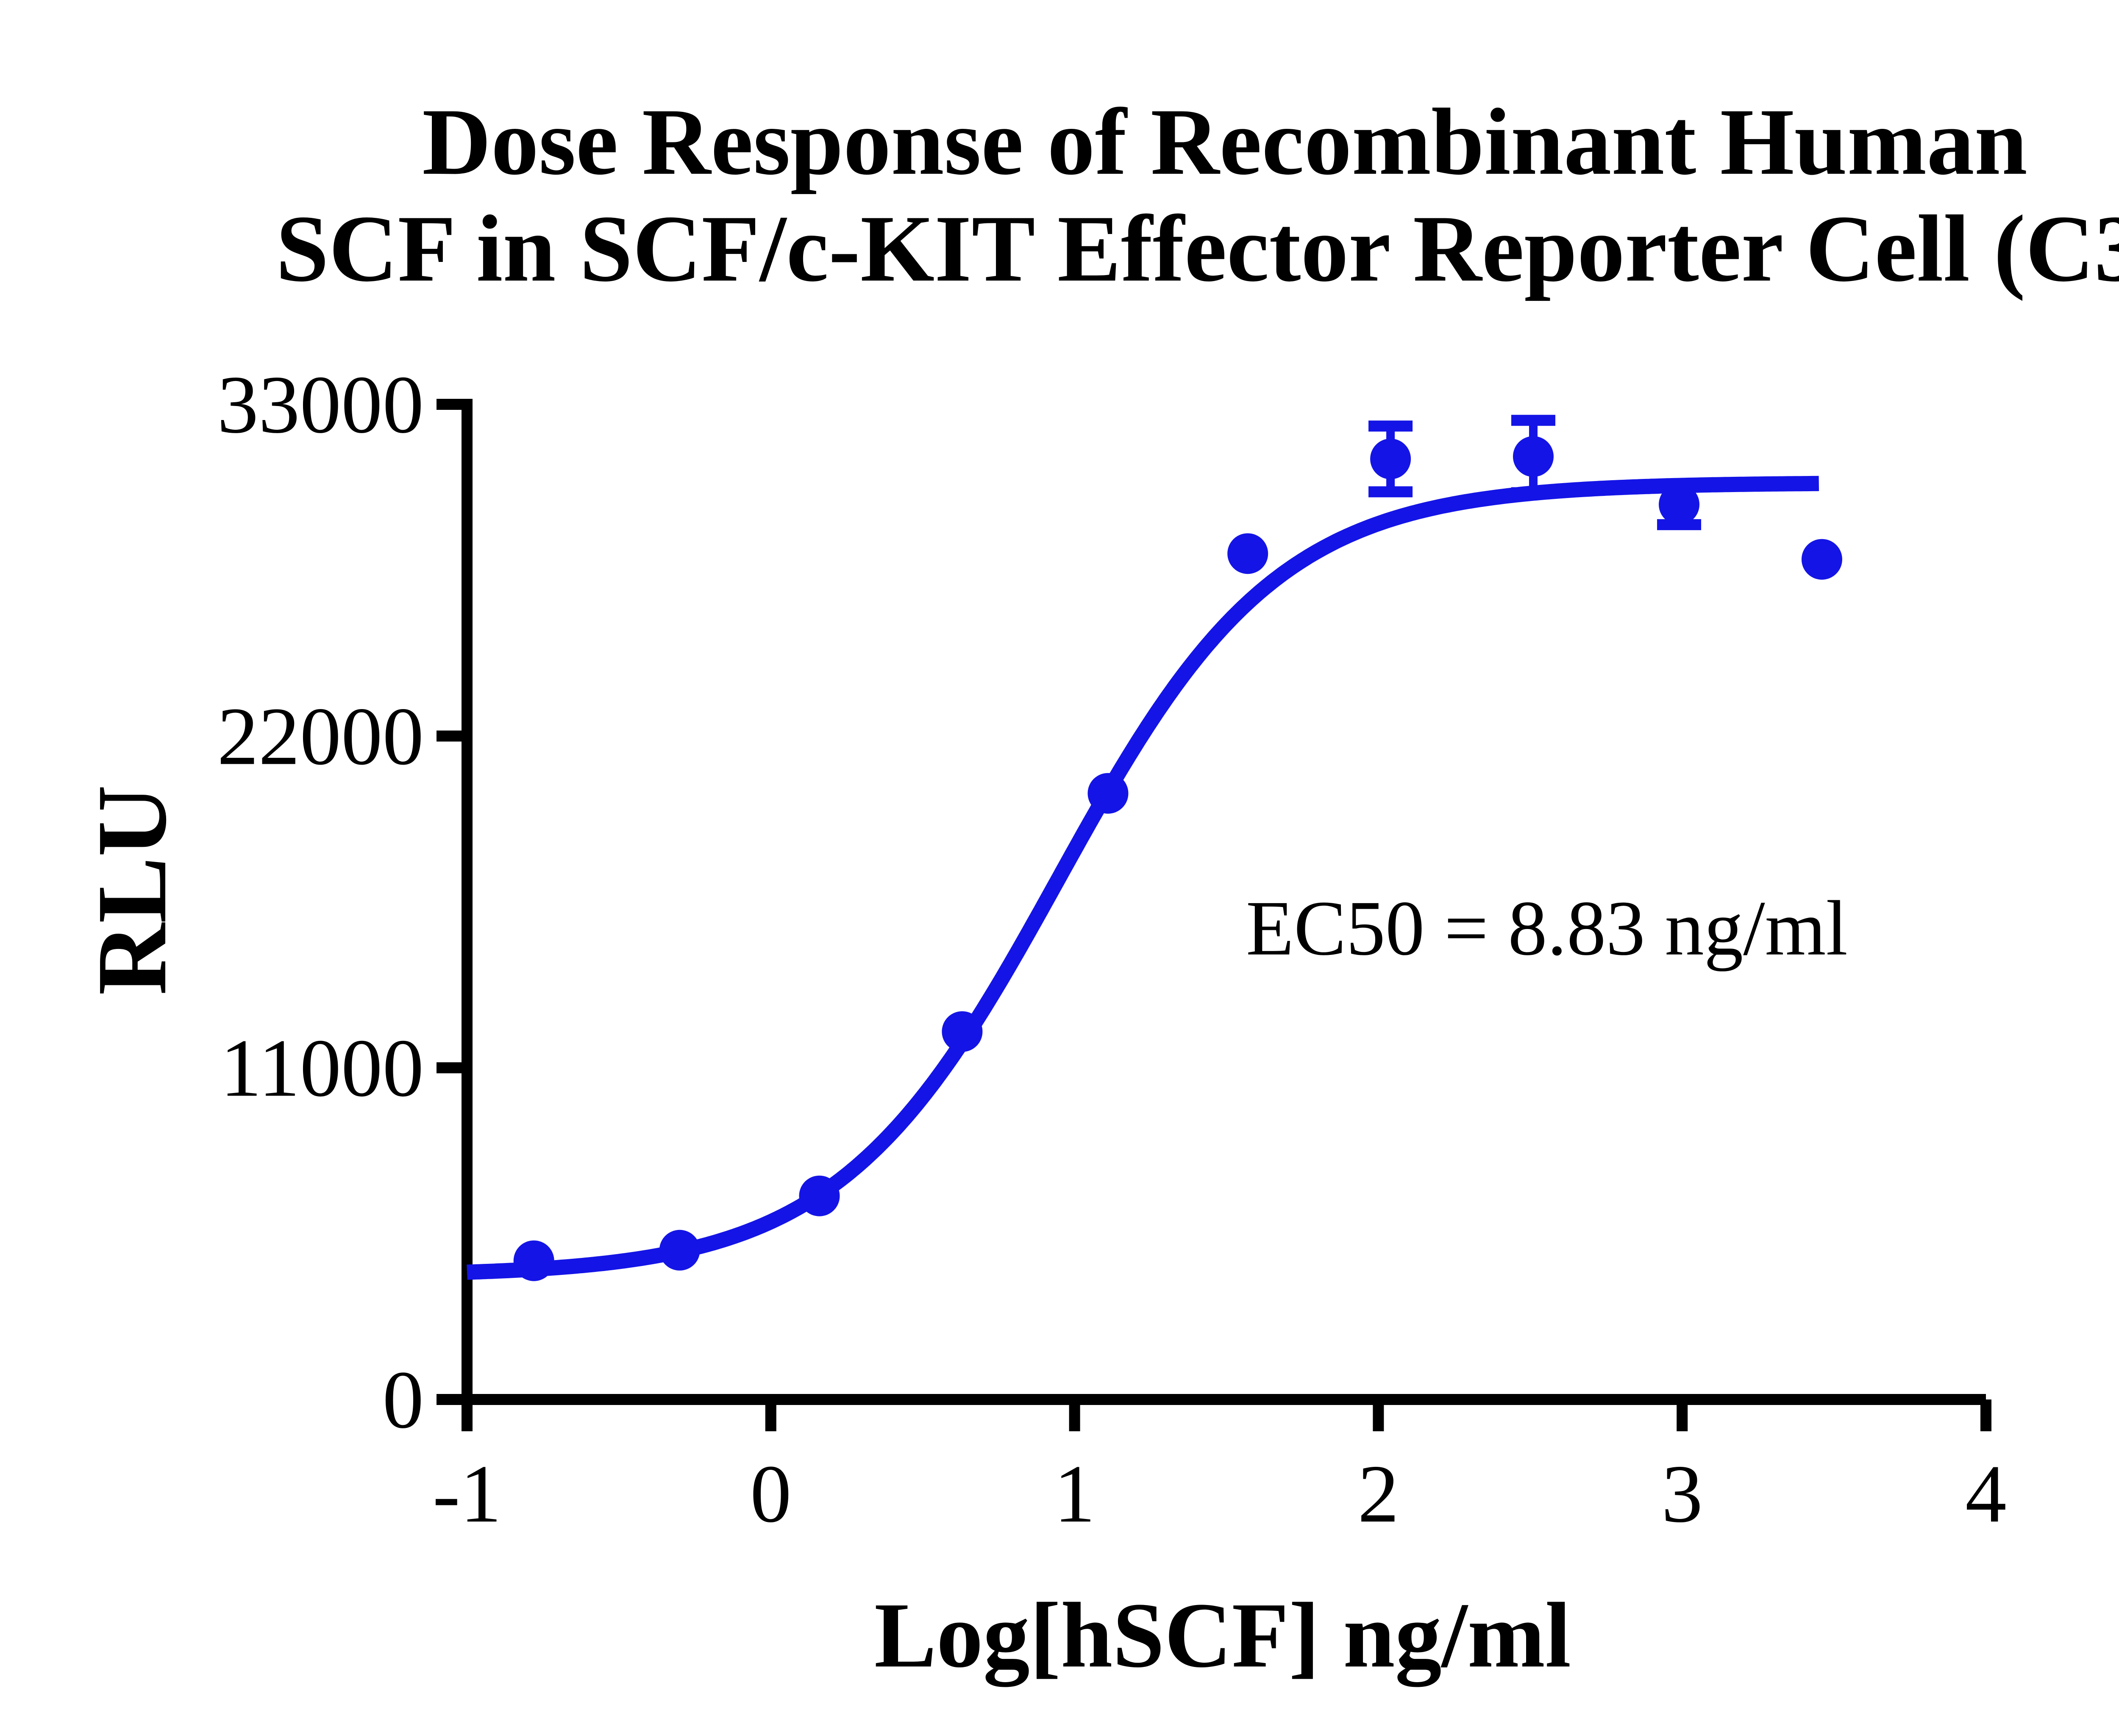 The image size is (2119, 1736). I want to click on ec50-annotation: EC50 = 8.83 ng/ml, so click(1547, 928).